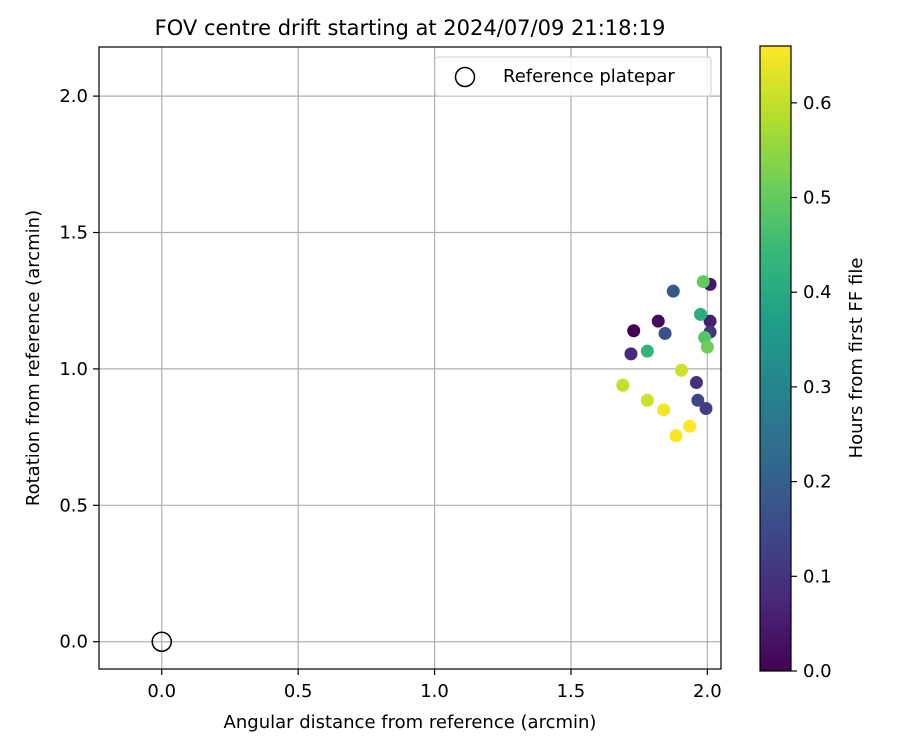 The width and height of the screenshot is (900, 750). What do you see at coordinates (817, 103) in the screenshot?
I see `colorbar-tick-label: 0.6` at bounding box center [817, 103].